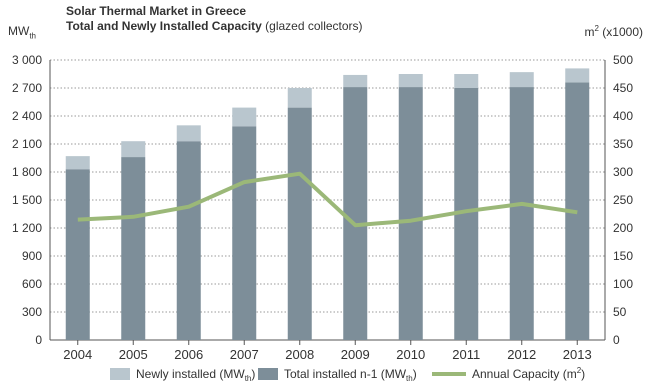 The width and height of the screenshot is (649, 390). What do you see at coordinates (327, 199) in the screenshot?
I see `line-annual-capacity` at bounding box center [327, 199].